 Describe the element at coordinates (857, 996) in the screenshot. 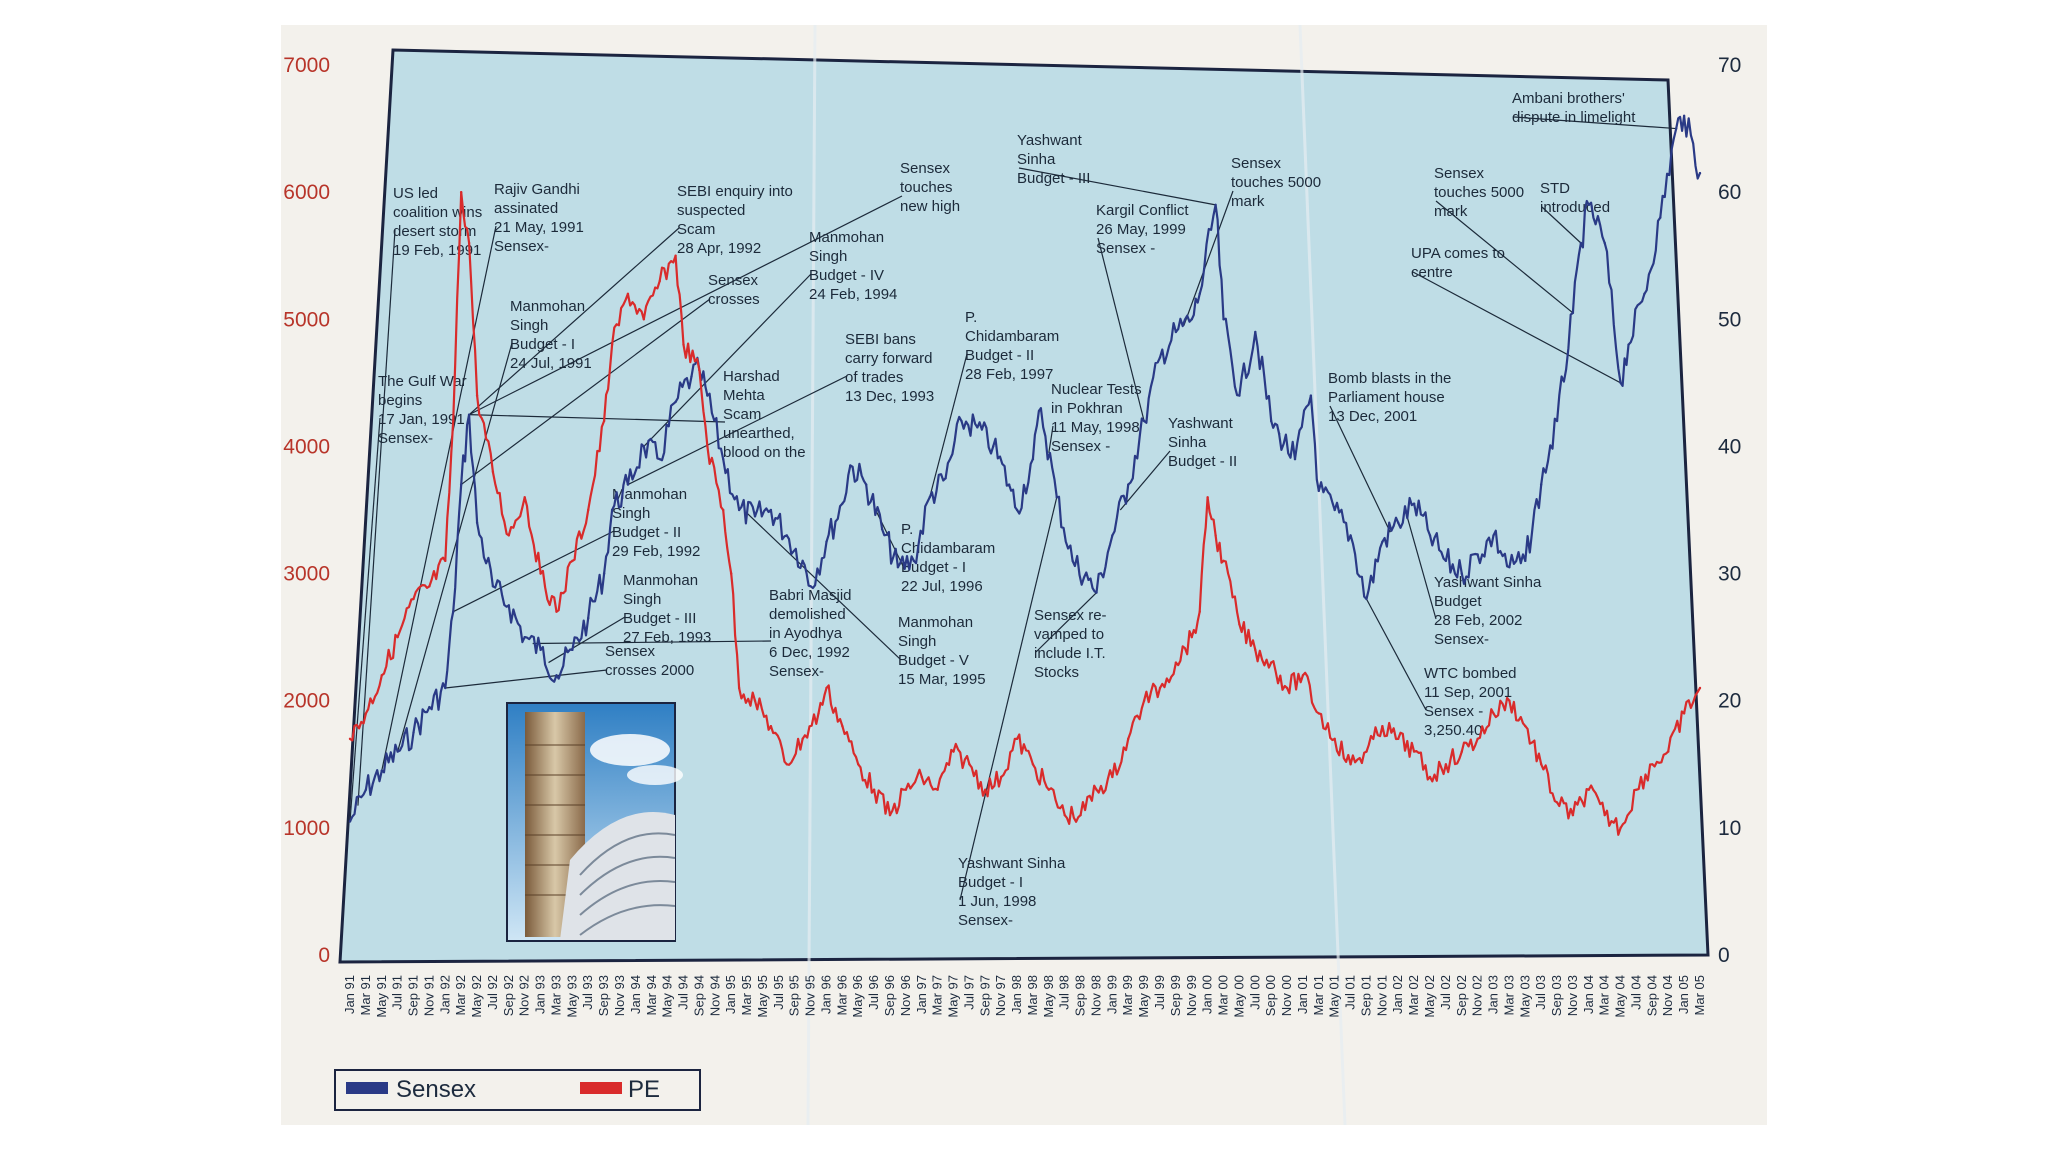

I see `x-tick-label: May 96` at that location.